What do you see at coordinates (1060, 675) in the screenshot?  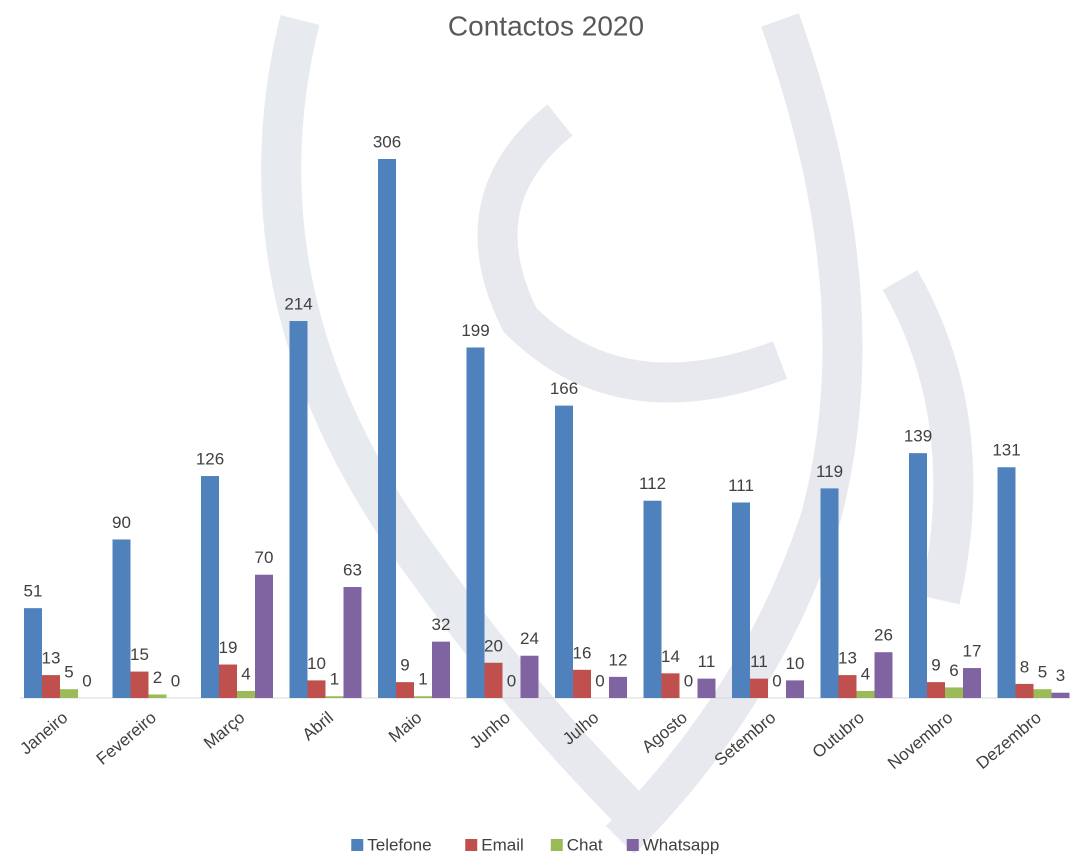 I see `data-label: 3` at bounding box center [1060, 675].